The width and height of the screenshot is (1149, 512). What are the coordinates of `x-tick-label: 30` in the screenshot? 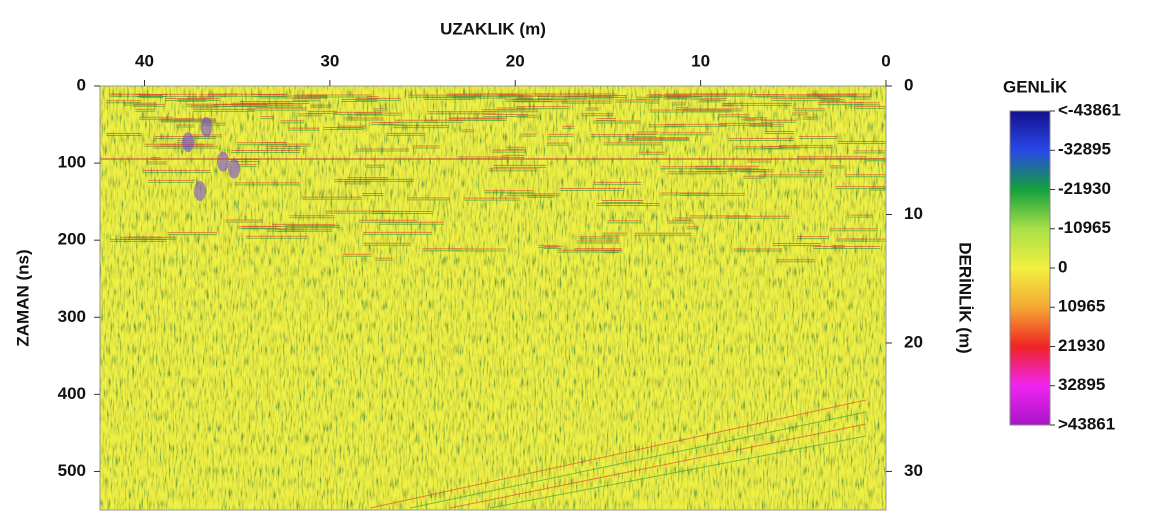 It's located at (329, 60).